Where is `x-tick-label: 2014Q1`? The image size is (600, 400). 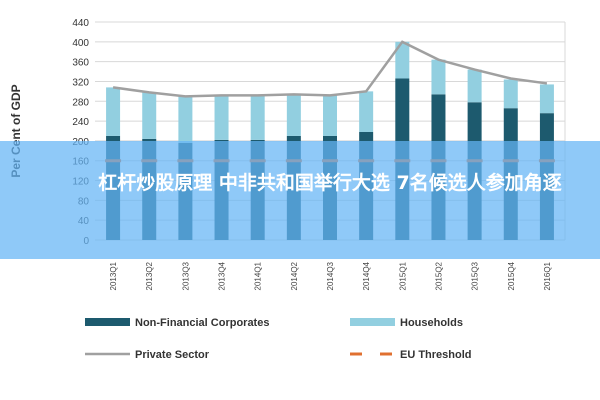 x-tick-label: 2014Q1 is located at coordinates (258, 275).